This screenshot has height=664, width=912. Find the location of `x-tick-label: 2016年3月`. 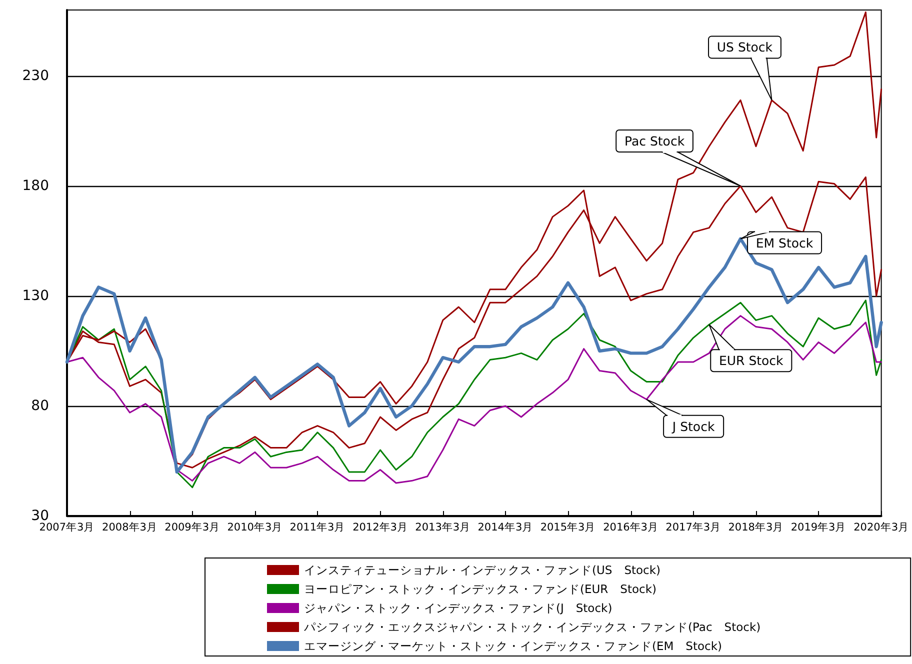

x-tick-label: 2016年3月 is located at coordinates (630, 528).